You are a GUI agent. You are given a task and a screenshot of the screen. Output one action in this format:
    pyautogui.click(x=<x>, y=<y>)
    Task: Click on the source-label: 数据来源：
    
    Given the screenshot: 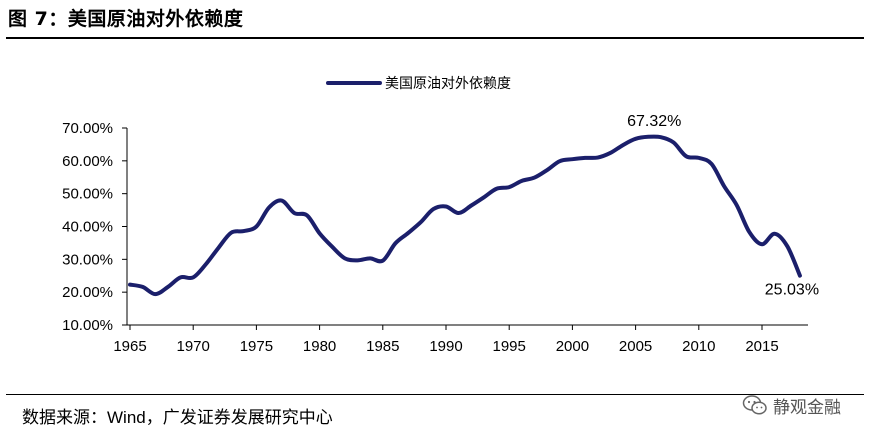 What is the action you would take?
    pyautogui.click(x=64, y=418)
    